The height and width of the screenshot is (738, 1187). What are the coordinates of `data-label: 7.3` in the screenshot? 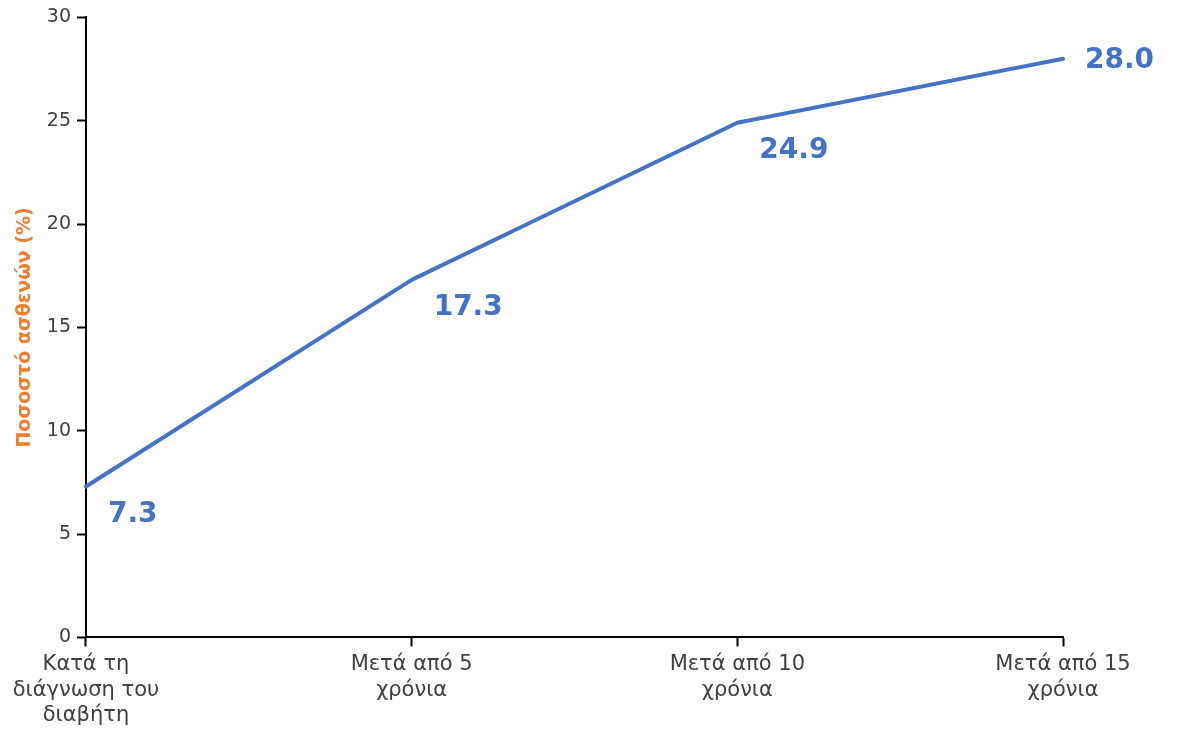 It's located at (132, 512).